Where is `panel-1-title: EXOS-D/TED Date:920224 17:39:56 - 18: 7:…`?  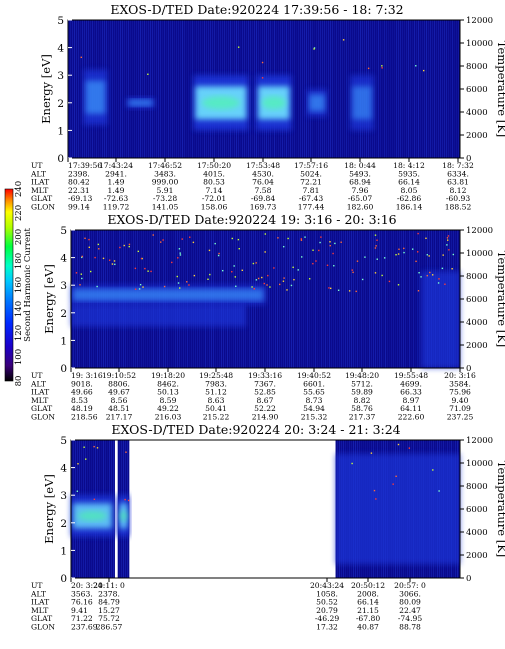
panel-1-title: EXOS-D/TED Date:920224 17:39:56 - 18: 7:… is located at coordinates (256, 9).